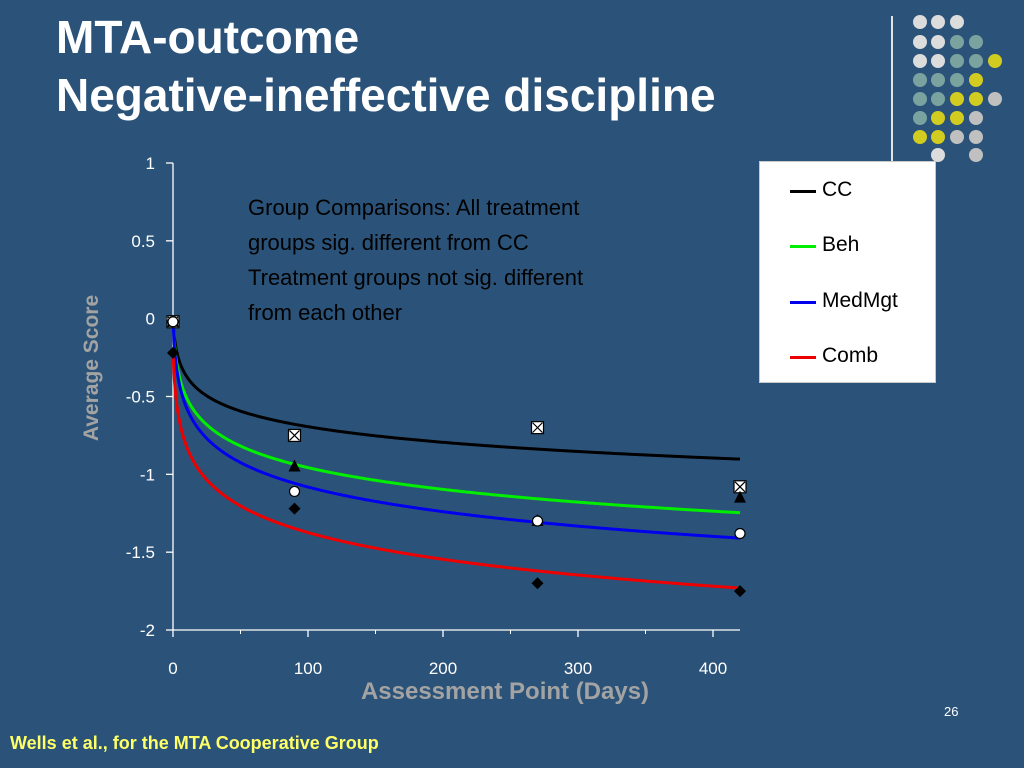 This screenshot has width=1024, height=768. What do you see at coordinates (416, 277) in the screenshot?
I see `annotation-line: Treatment groups not sig. different` at bounding box center [416, 277].